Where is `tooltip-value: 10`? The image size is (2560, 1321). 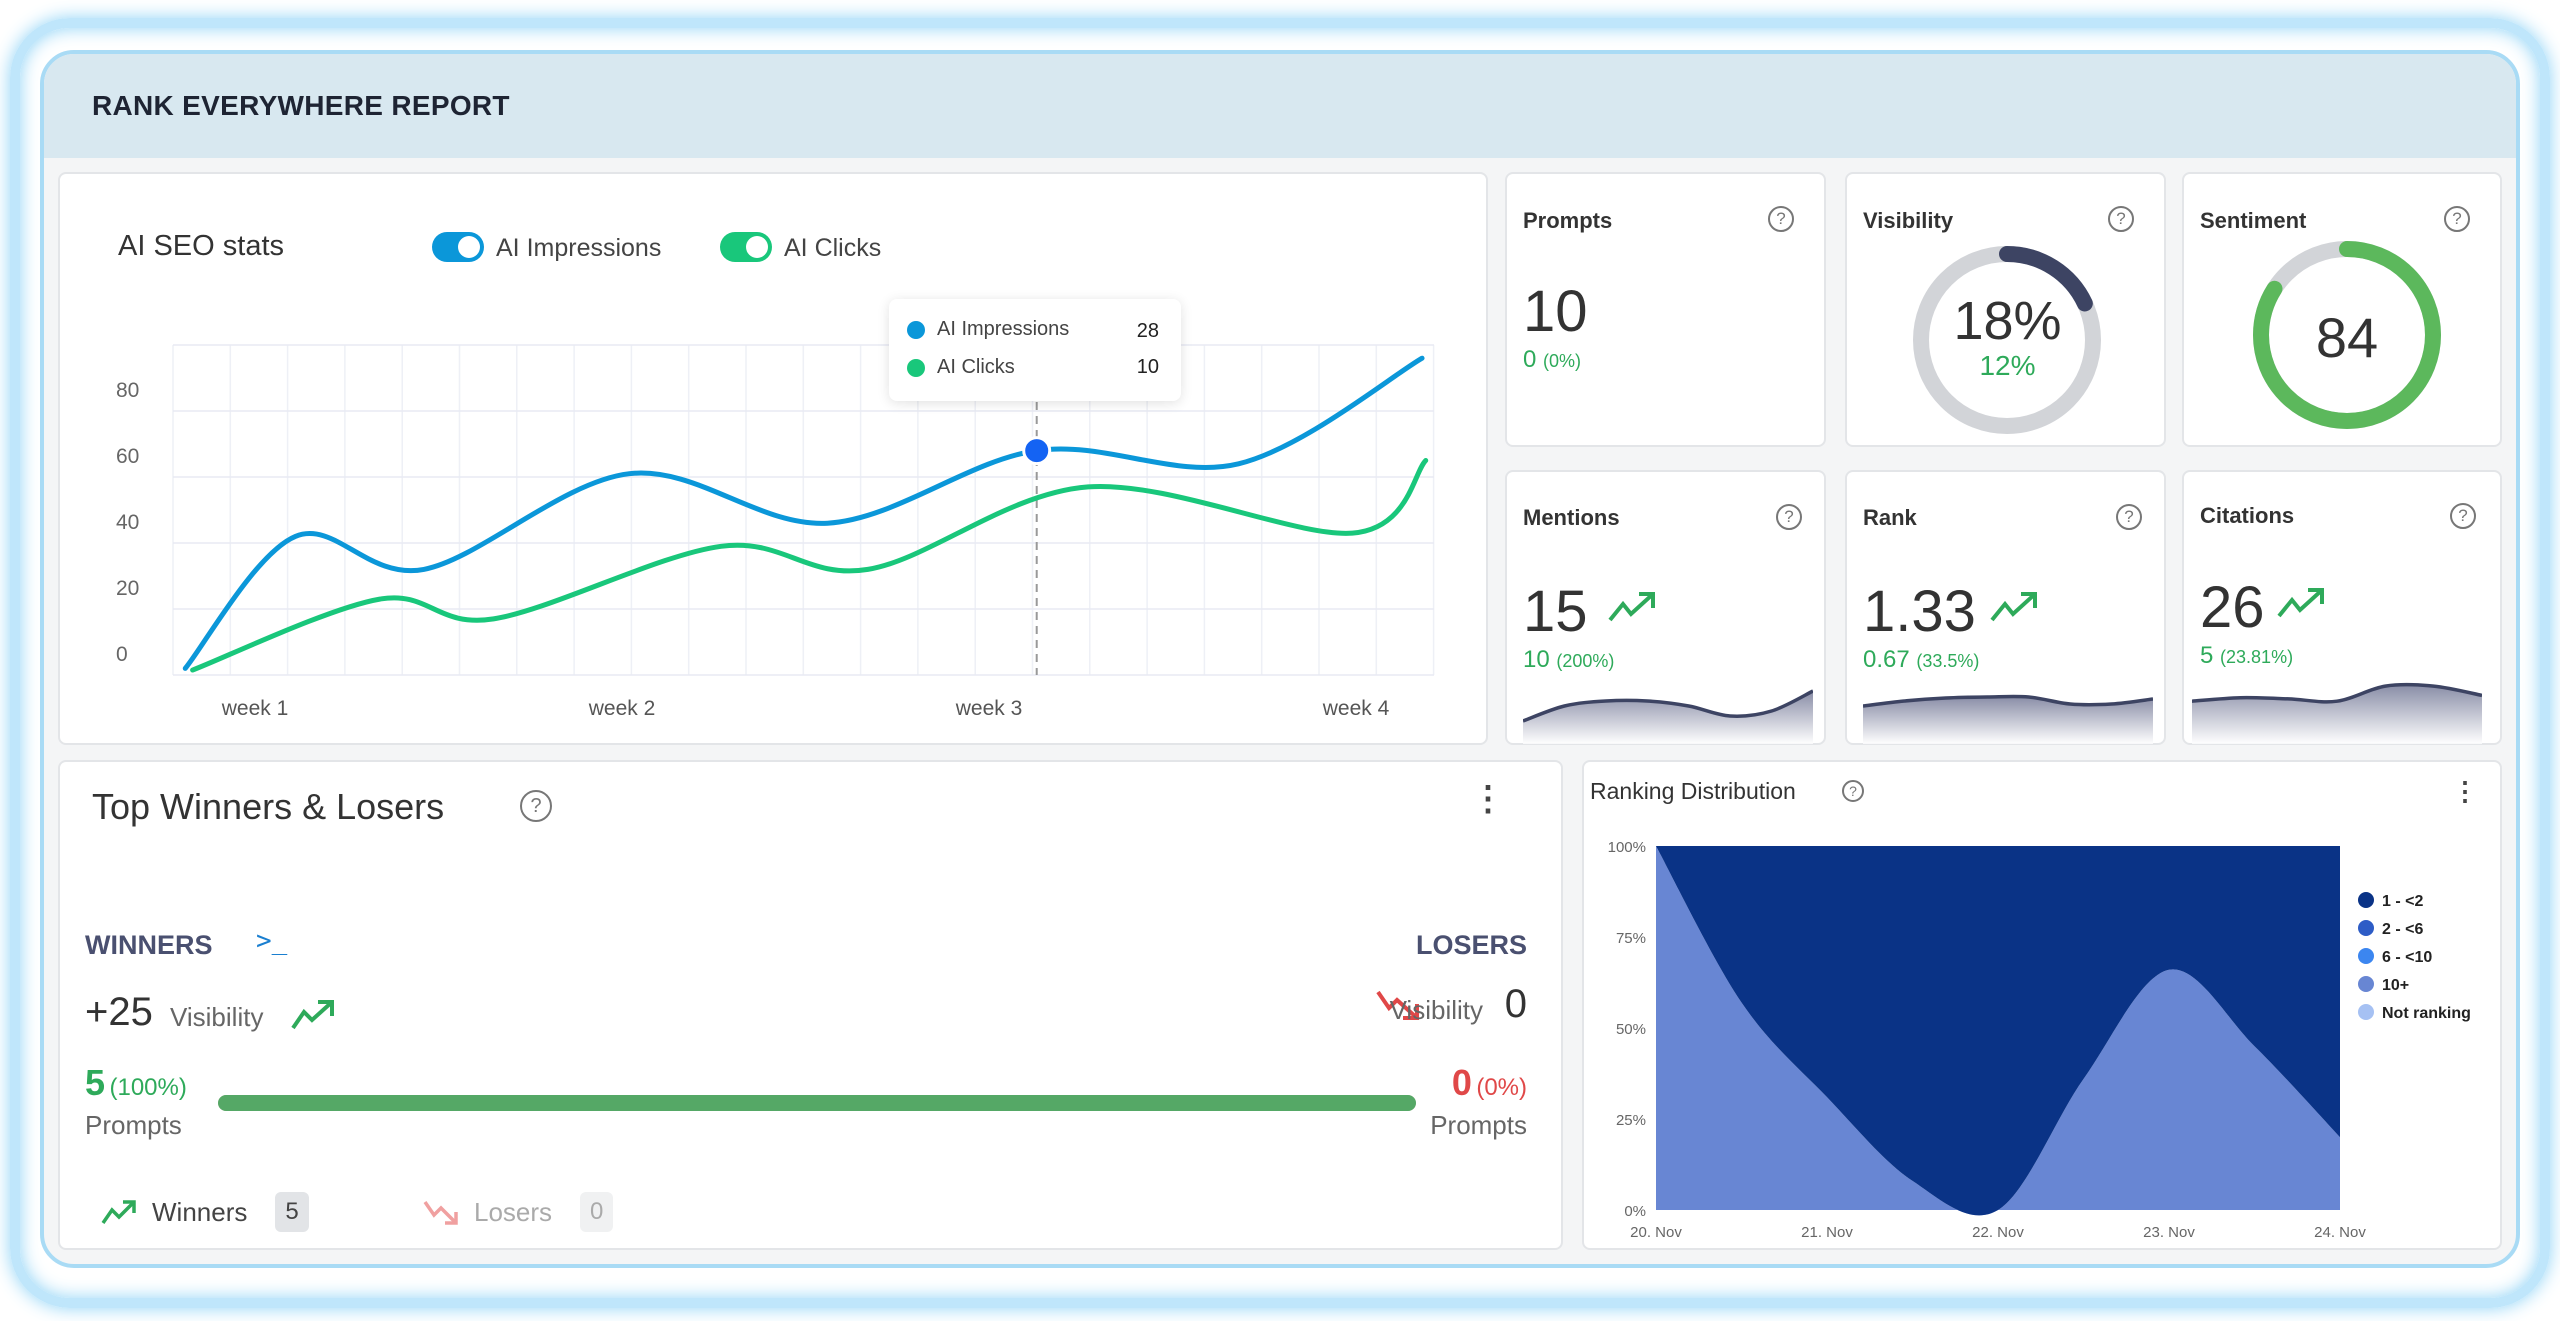 tooltip-value: 10 is located at coordinates (1147, 367).